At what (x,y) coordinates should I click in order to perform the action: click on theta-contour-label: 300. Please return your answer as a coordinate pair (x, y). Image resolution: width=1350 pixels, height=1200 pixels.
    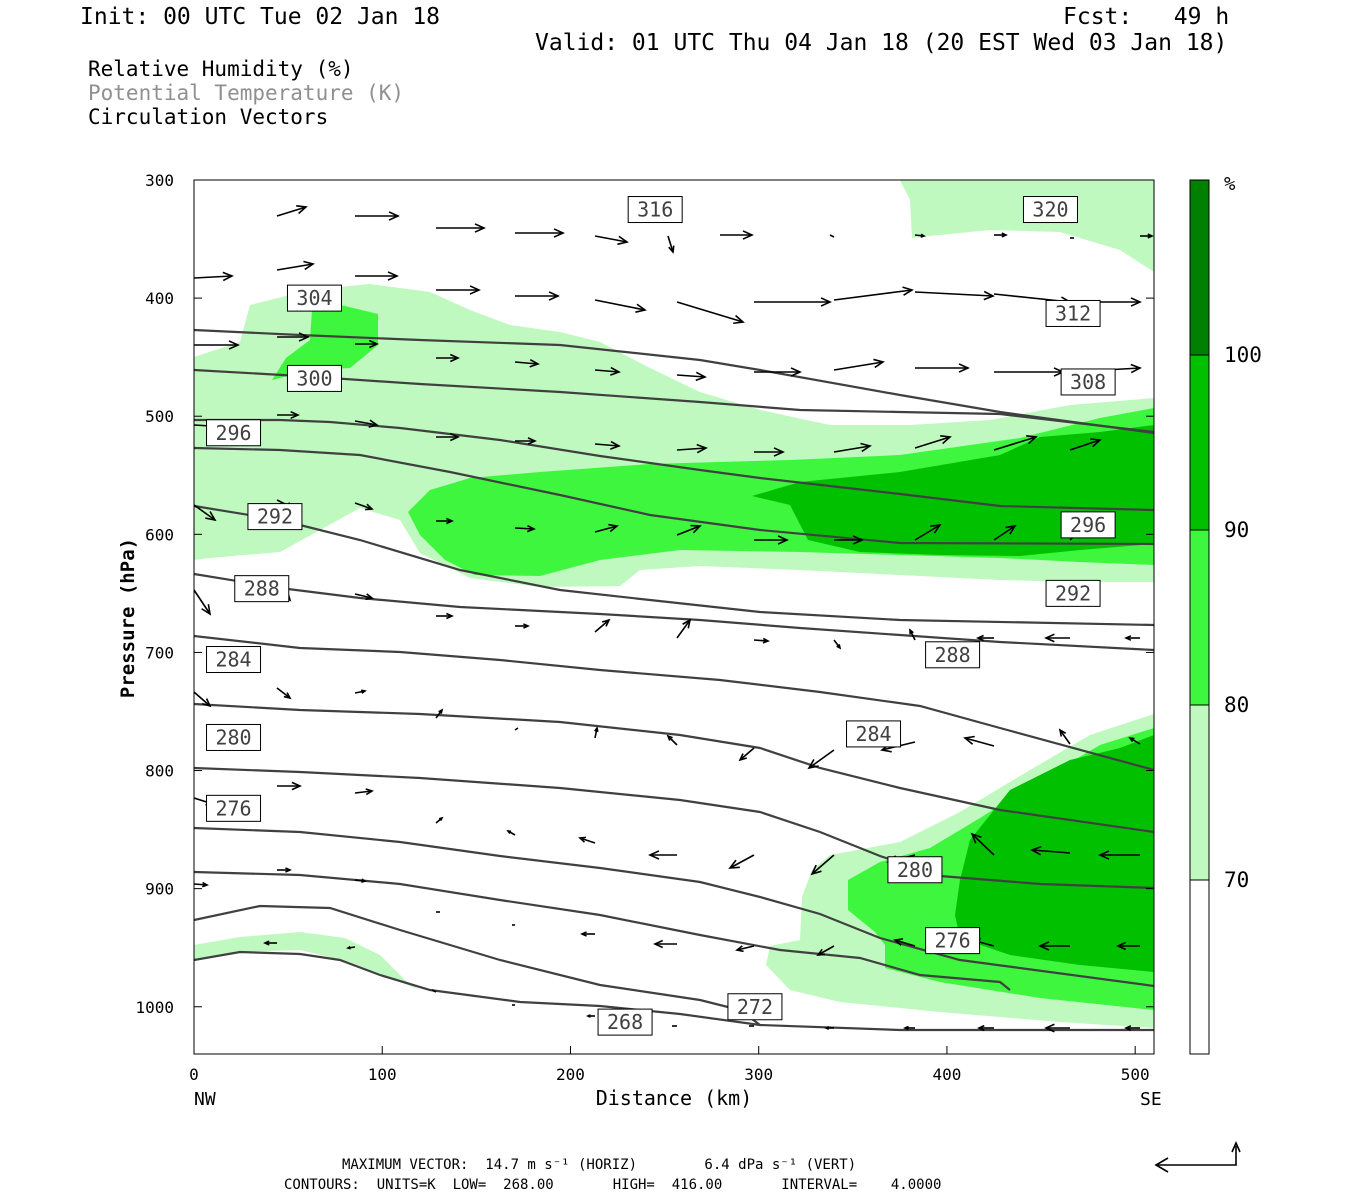
    Looking at the image, I should click on (314, 378).